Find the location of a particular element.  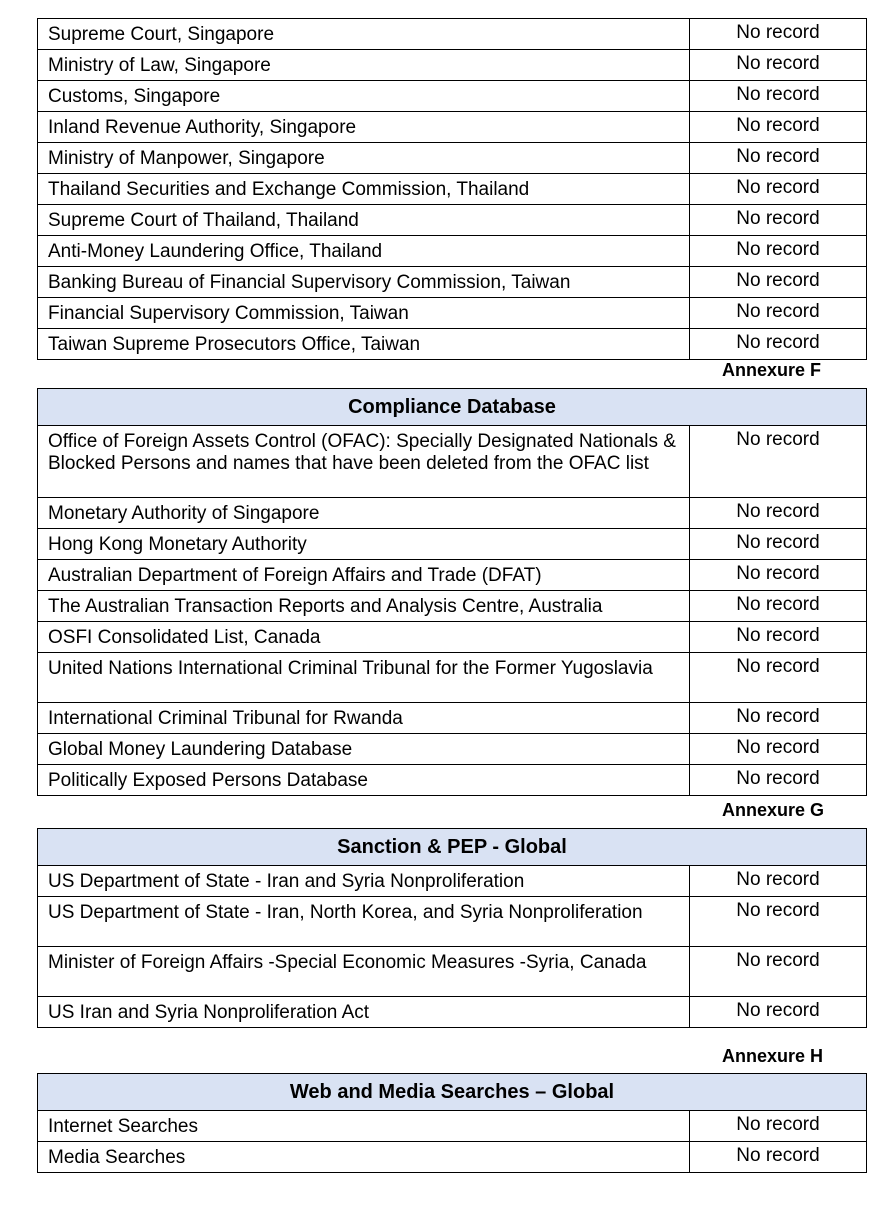

table-row: Customs, Singapore No record is located at coordinates (452, 96).